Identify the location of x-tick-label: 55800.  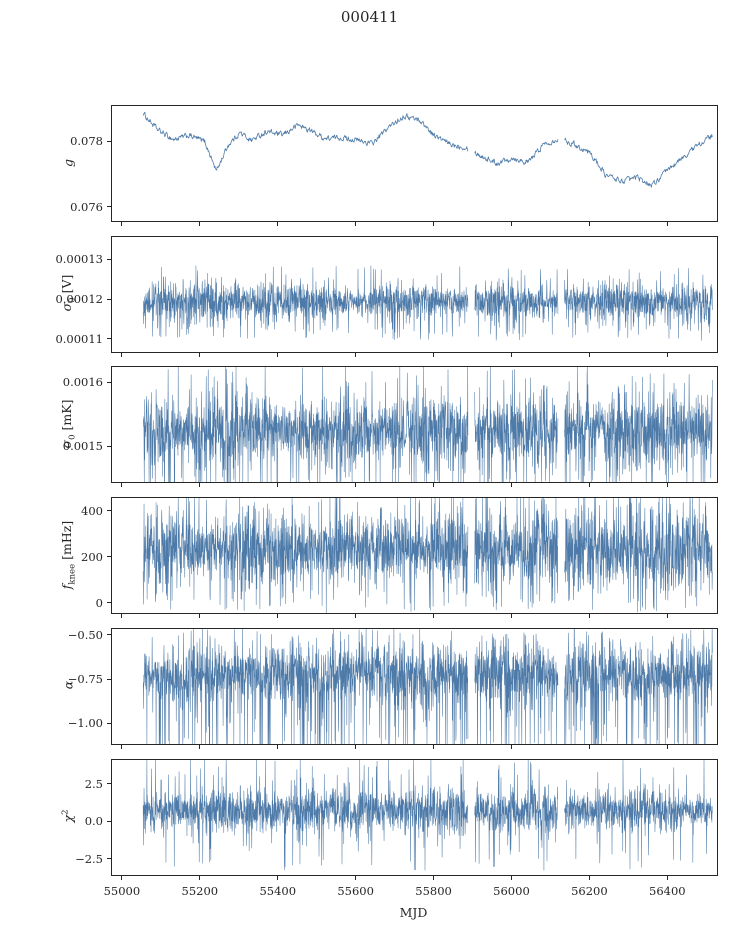
(433, 890).